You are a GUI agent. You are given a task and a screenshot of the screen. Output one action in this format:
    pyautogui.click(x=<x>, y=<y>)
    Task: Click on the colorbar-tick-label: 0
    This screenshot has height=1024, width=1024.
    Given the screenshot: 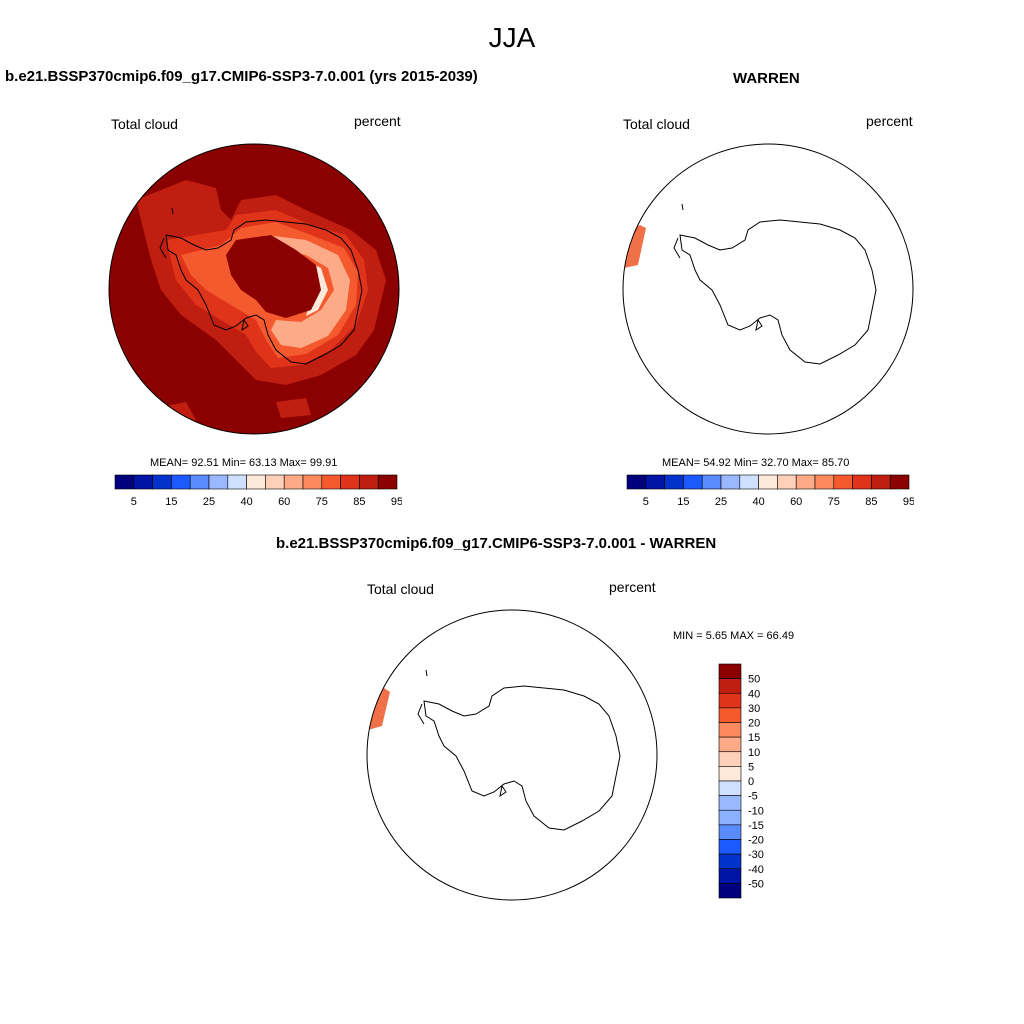 What is the action you would take?
    pyautogui.click(x=751, y=782)
    